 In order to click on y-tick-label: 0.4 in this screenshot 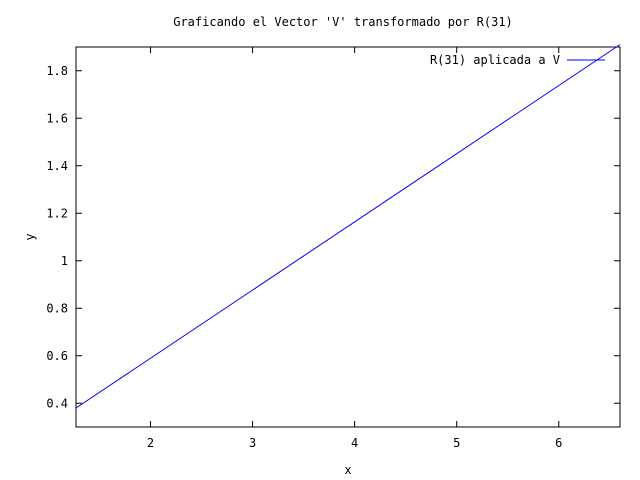, I will do `click(57, 403)`.